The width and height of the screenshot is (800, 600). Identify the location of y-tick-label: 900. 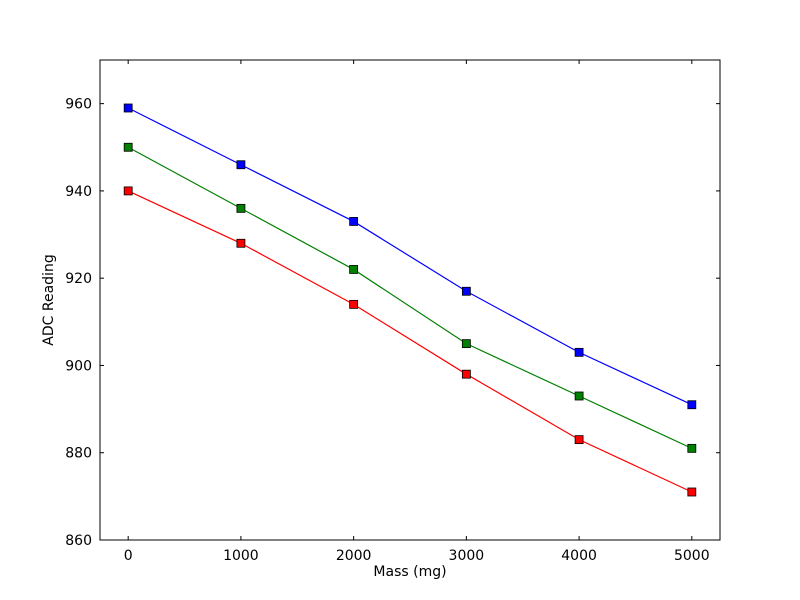
(78, 366).